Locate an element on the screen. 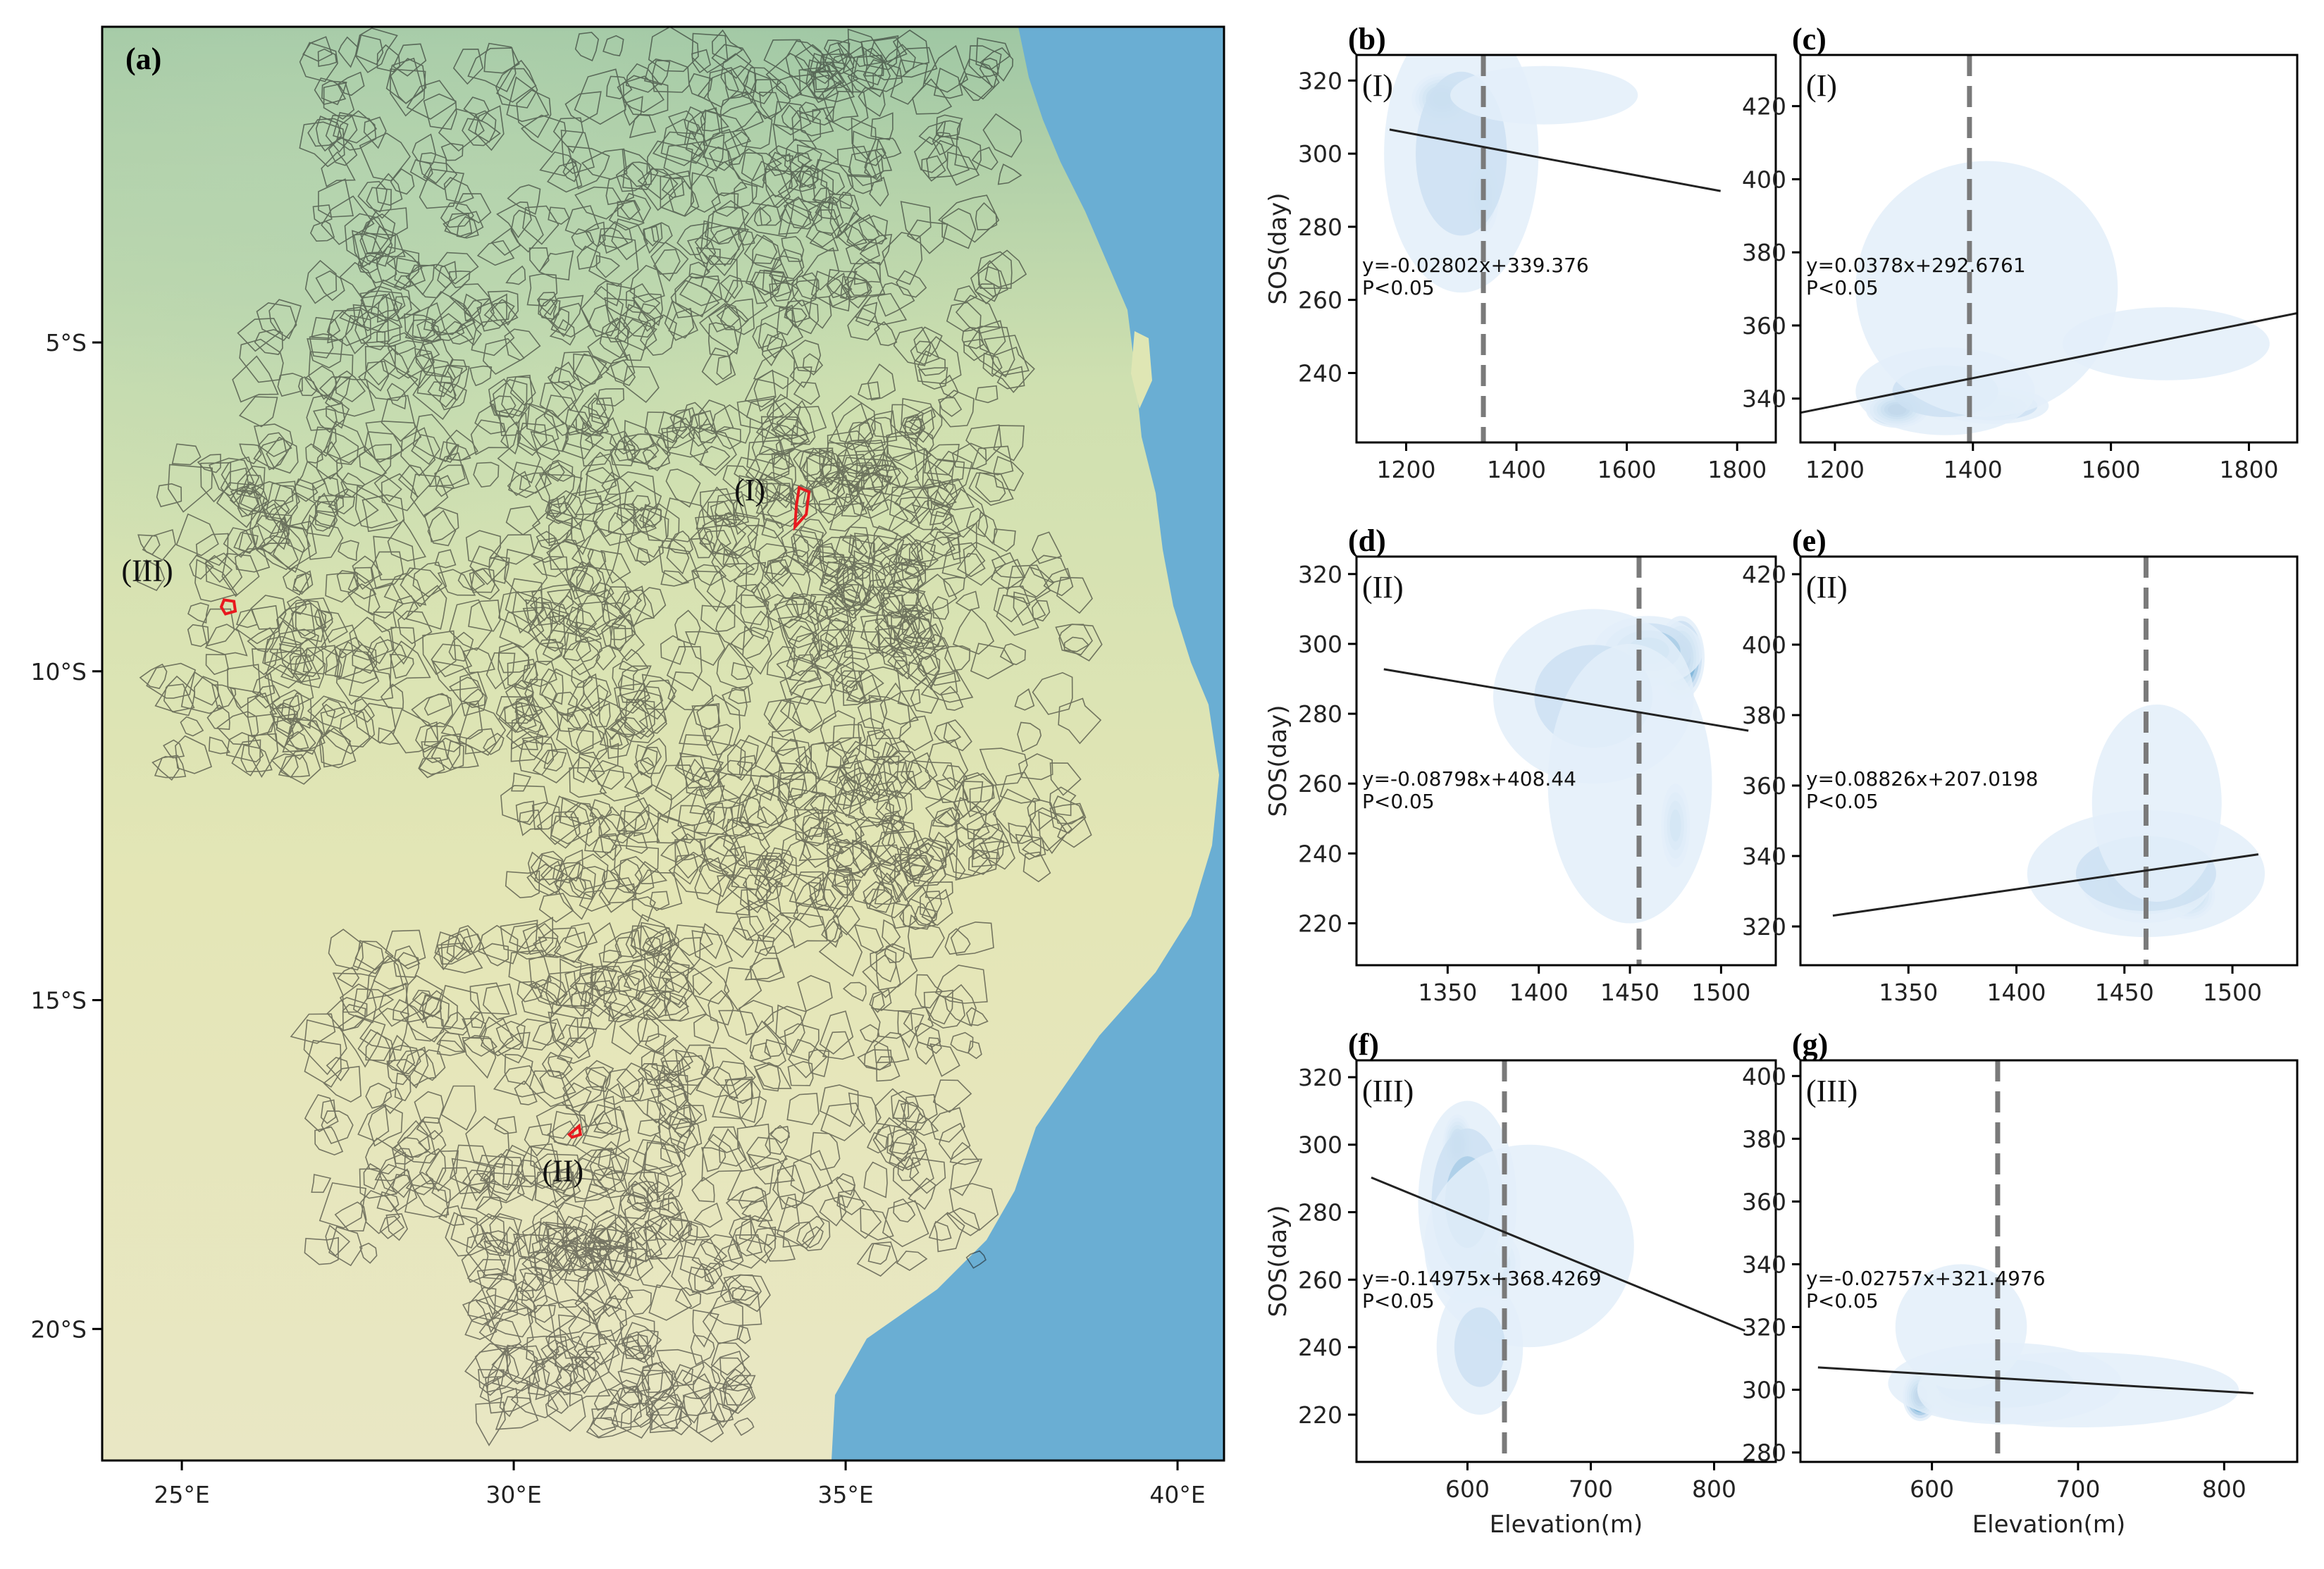 The height and width of the screenshot is (1569, 2324). y-tick-label: 380 is located at coordinates (1764, 715).